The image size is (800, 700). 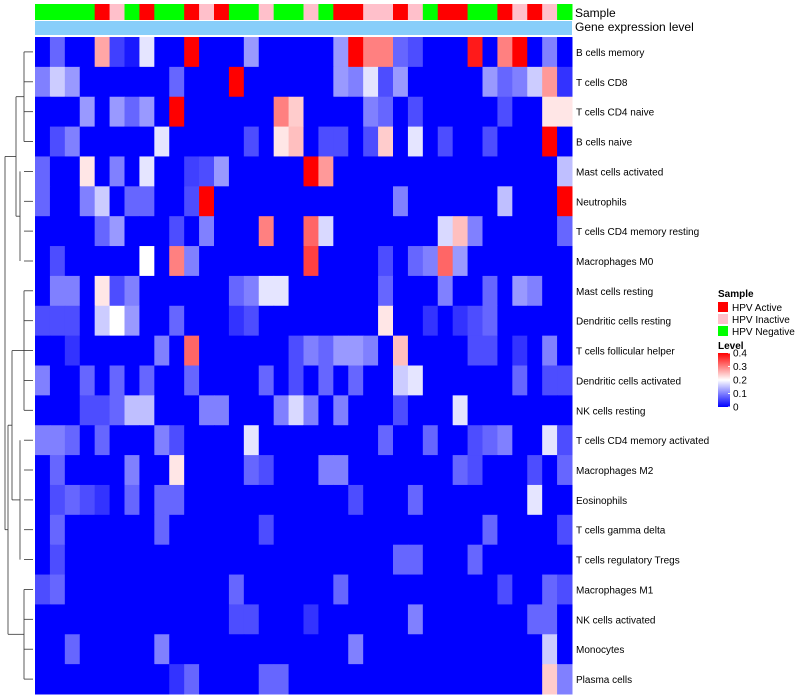 What do you see at coordinates (740, 394) in the screenshot?
I see `level-tick-label: 0.1` at bounding box center [740, 394].